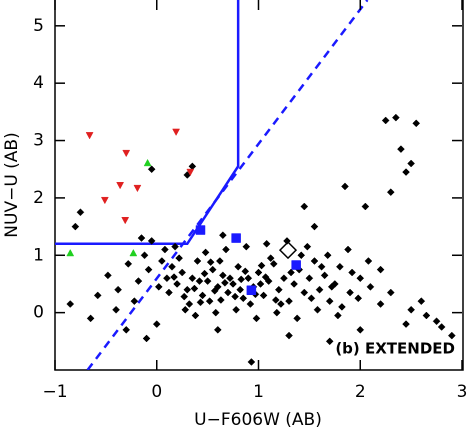  What do you see at coordinates (156, 392) in the screenshot?
I see `x-tick-label: 0` at bounding box center [156, 392].